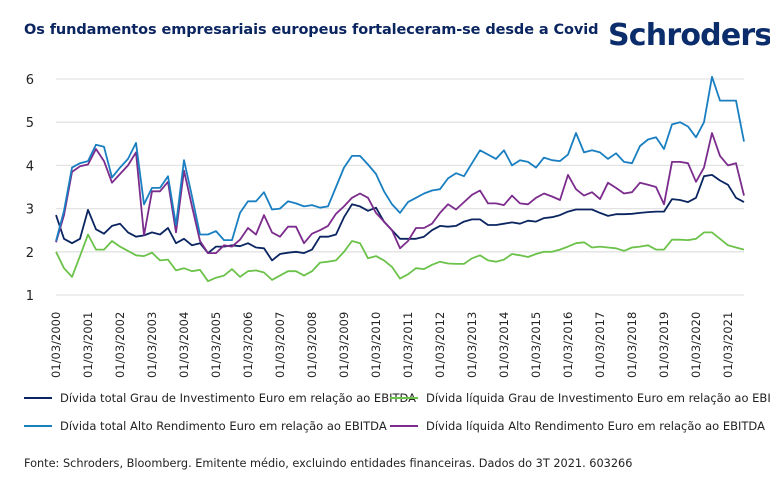 The width and height of the screenshot is (770, 491). Describe the element at coordinates (30, 80) in the screenshot. I see `y-tick-label: 6` at that location.